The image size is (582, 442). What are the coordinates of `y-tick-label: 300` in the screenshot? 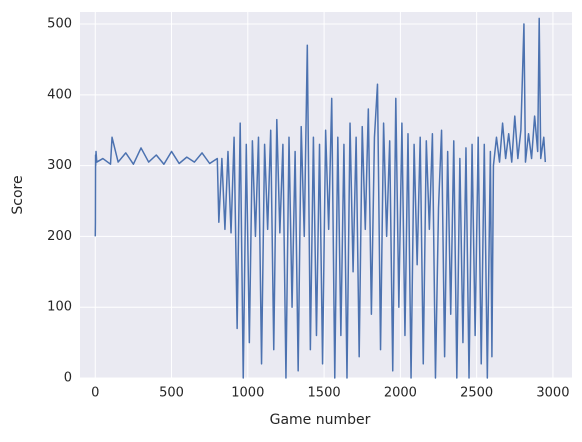 It's located at (59, 165).